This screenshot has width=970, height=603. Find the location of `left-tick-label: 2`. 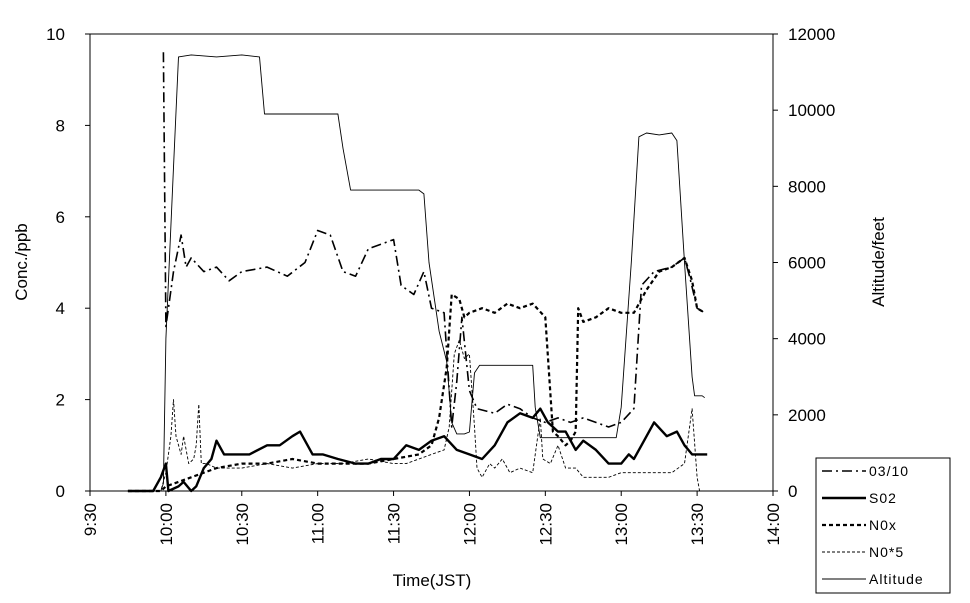

left-tick-label: 2 is located at coordinates (60, 400).